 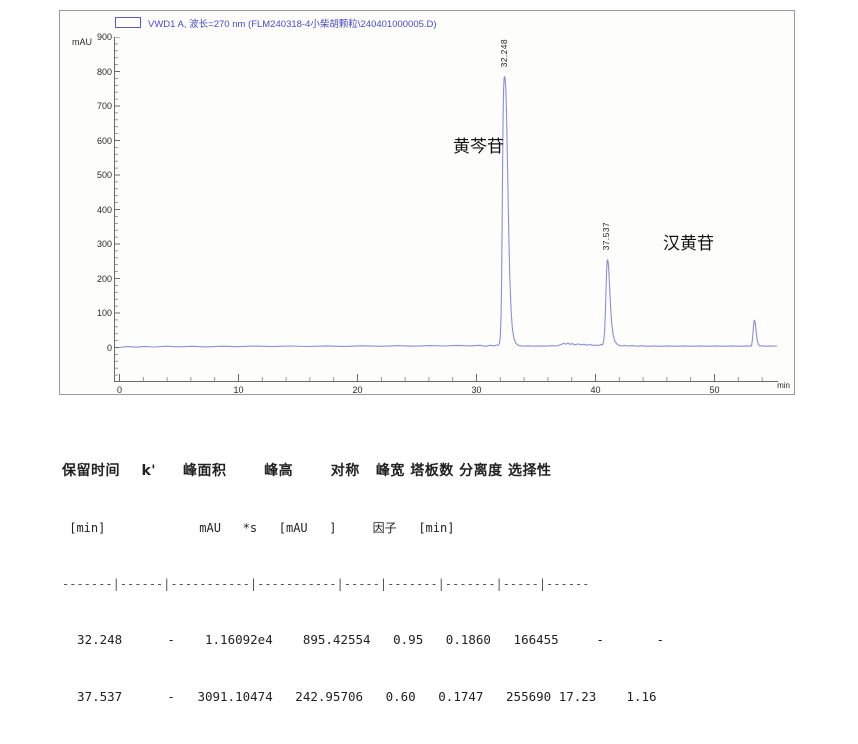 I want to click on y-axis, so click(x=117, y=209).